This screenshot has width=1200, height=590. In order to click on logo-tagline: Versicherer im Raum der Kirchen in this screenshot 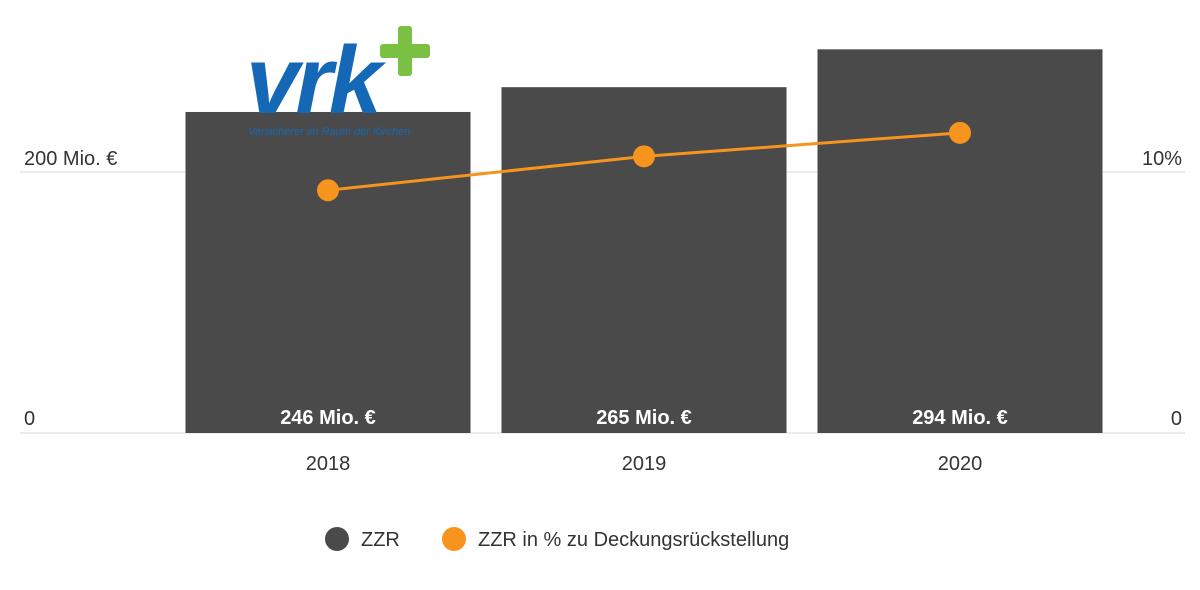, I will do `click(329, 132)`.